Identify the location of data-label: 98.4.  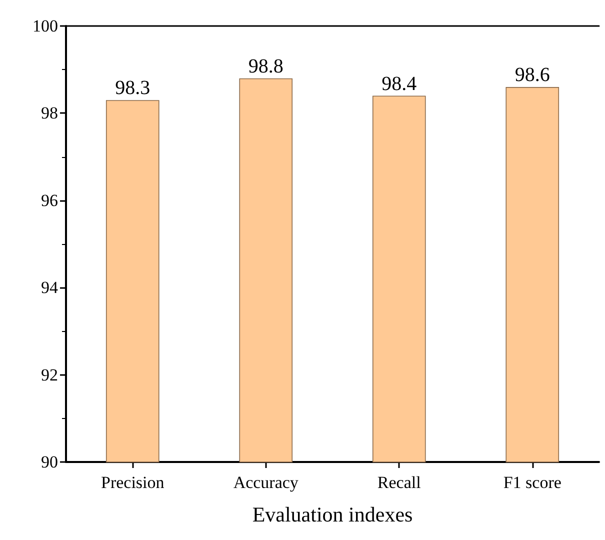
(399, 83).